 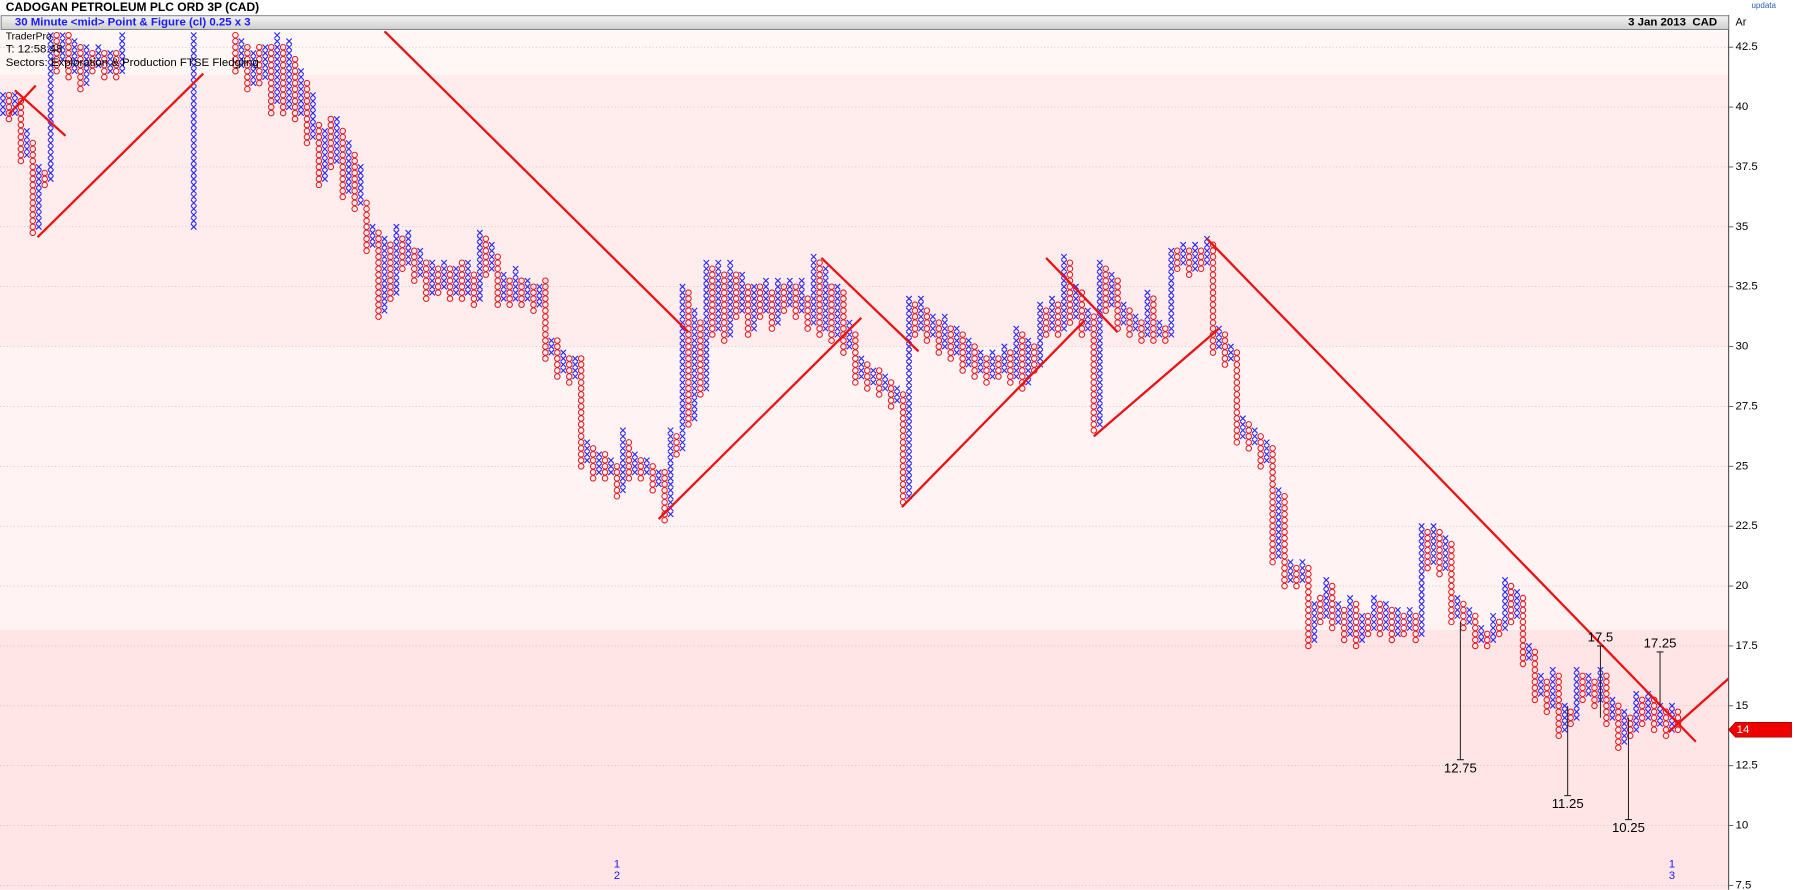 I want to click on annotation-line, so click(x=1568, y=751).